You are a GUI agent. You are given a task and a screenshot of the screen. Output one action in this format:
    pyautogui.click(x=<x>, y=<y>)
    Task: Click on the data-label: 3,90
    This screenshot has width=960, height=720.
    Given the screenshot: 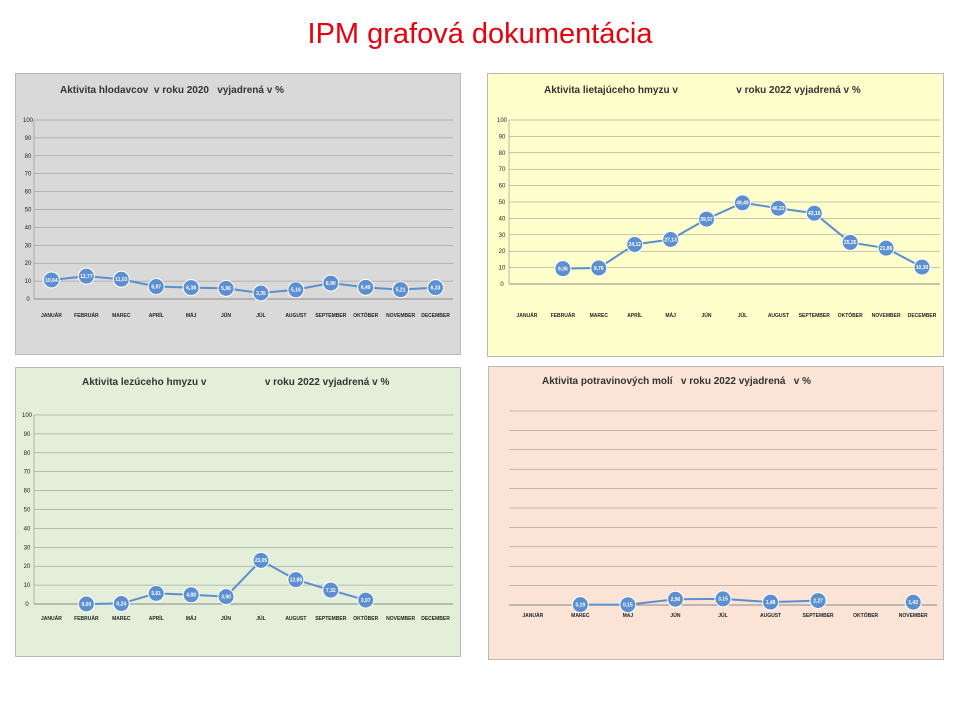 What is the action you would take?
    pyautogui.click(x=226, y=597)
    